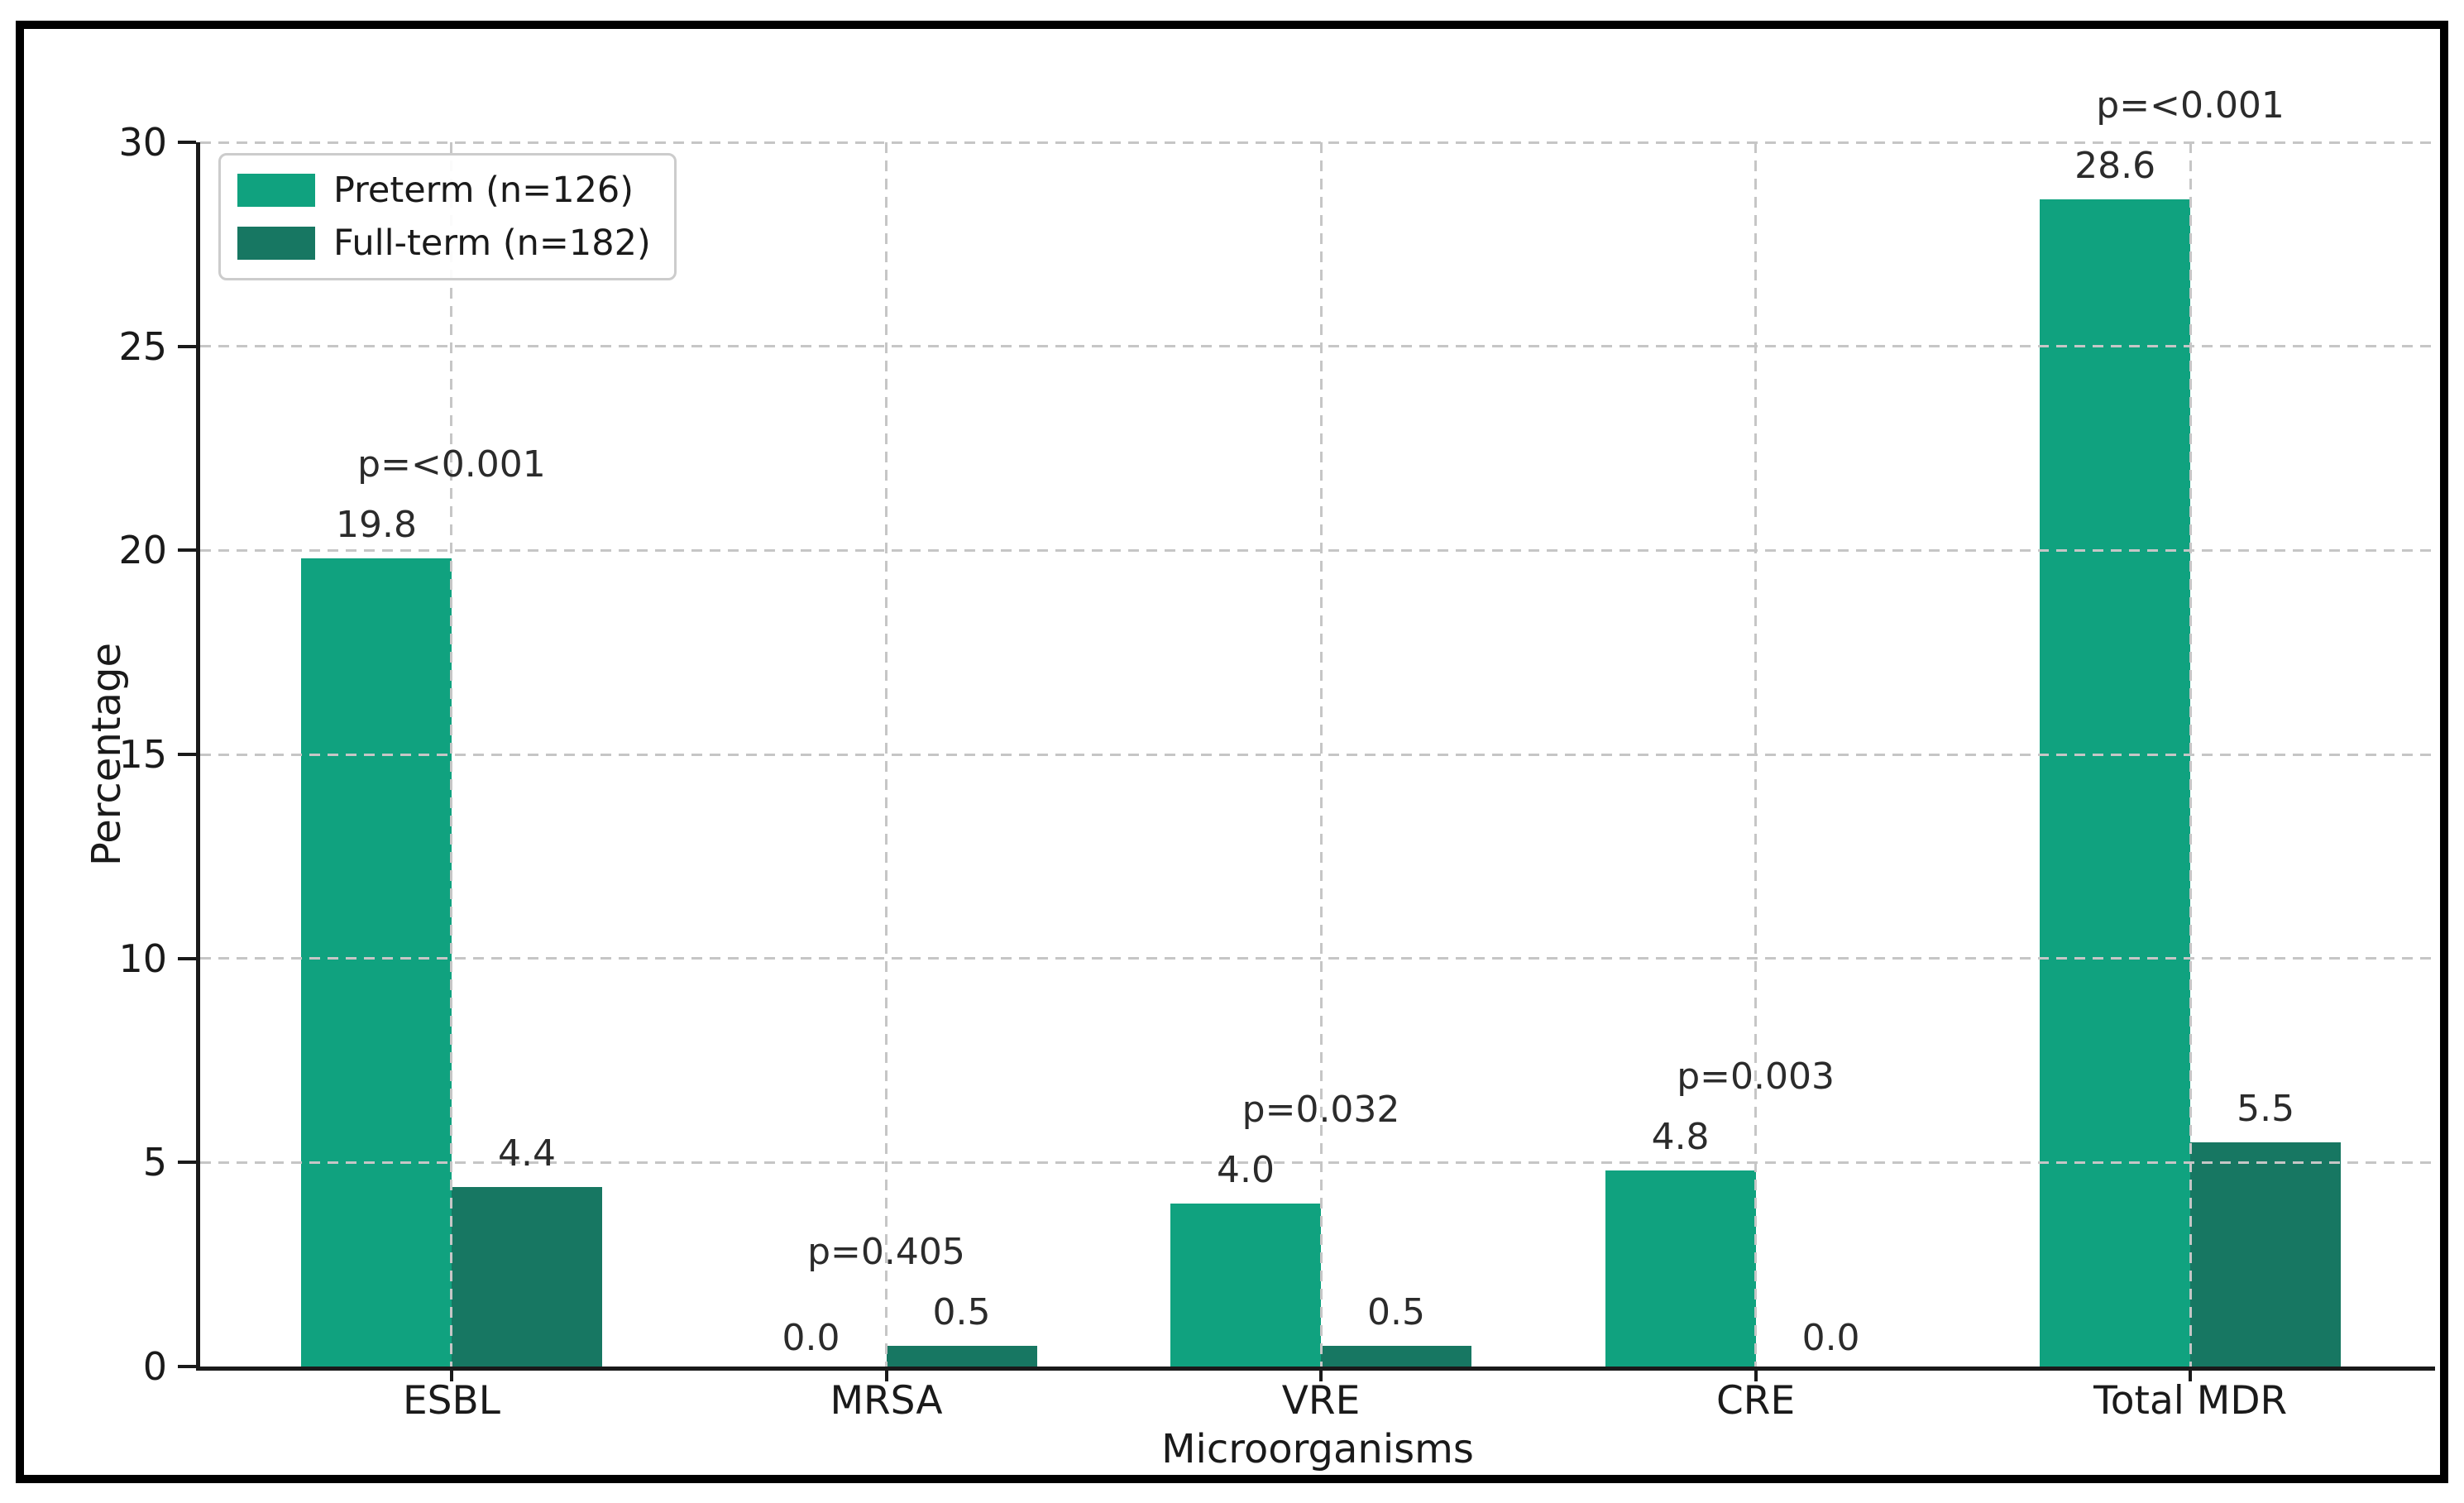 This screenshot has width=2464, height=1503. Describe the element at coordinates (107, 754) in the screenshot. I see `y-axis-title: Percentage` at that location.